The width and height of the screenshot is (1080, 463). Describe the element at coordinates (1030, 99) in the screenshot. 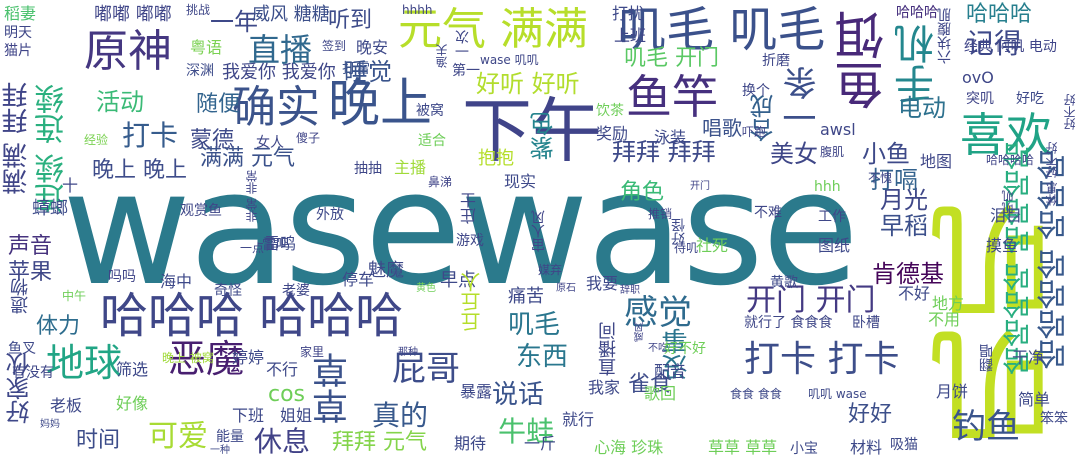

I see `word-97: 好吃` at that location.